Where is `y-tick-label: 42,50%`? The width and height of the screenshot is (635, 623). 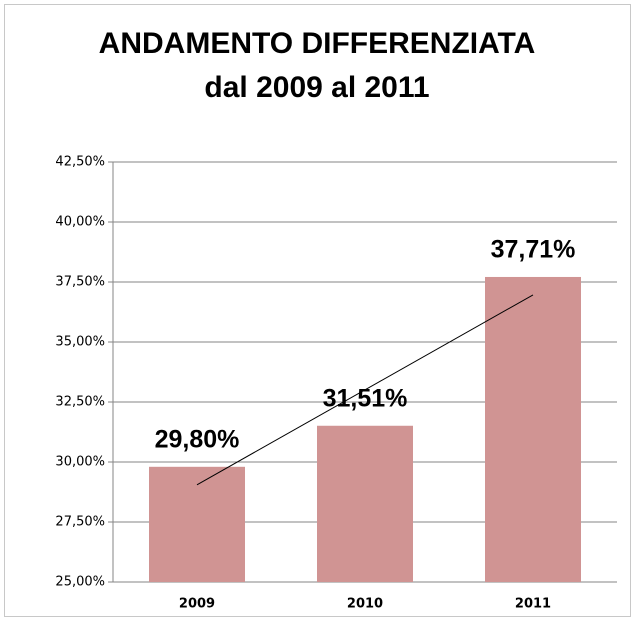
y-tick-label: 42,50% is located at coordinates (80, 162).